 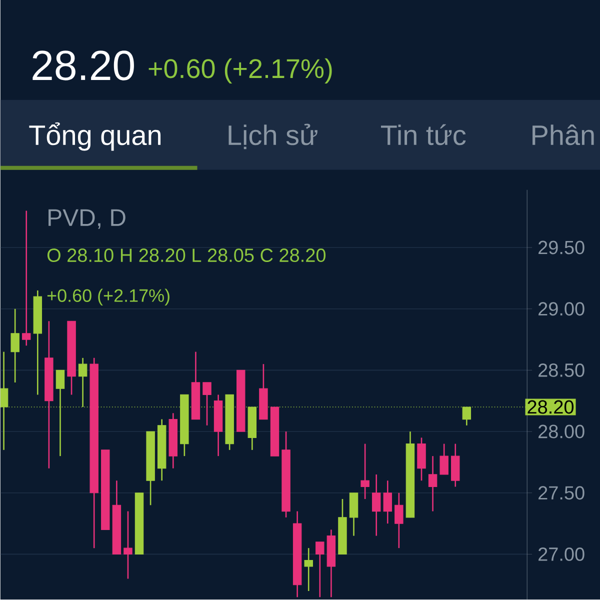 I want to click on y-tick-label: 29.50, so click(x=561, y=247).